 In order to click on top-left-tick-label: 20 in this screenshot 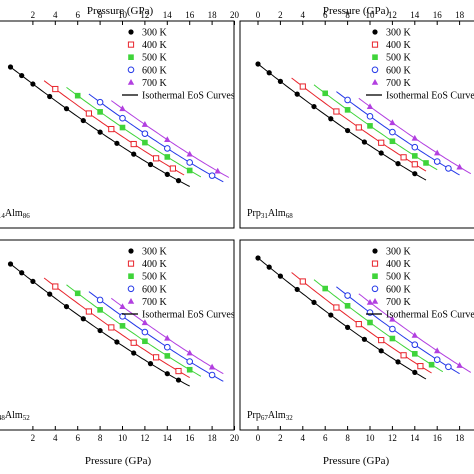, I will do `click(235, 15)`.